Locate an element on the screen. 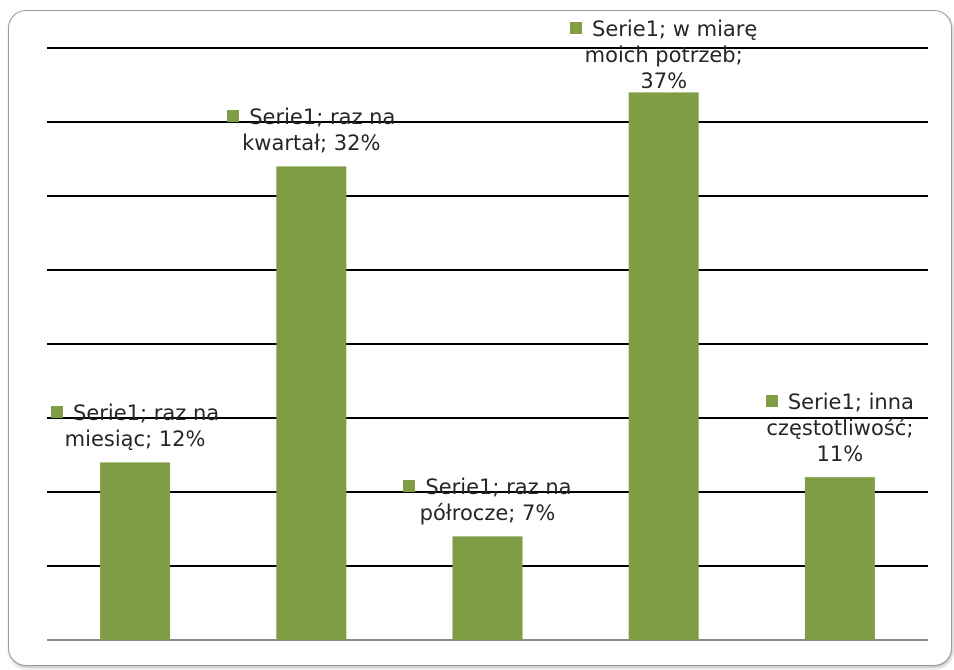 This screenshot has width=954, height=670. data-label-text: Serie1; inna is located at coordinates (850, 402).